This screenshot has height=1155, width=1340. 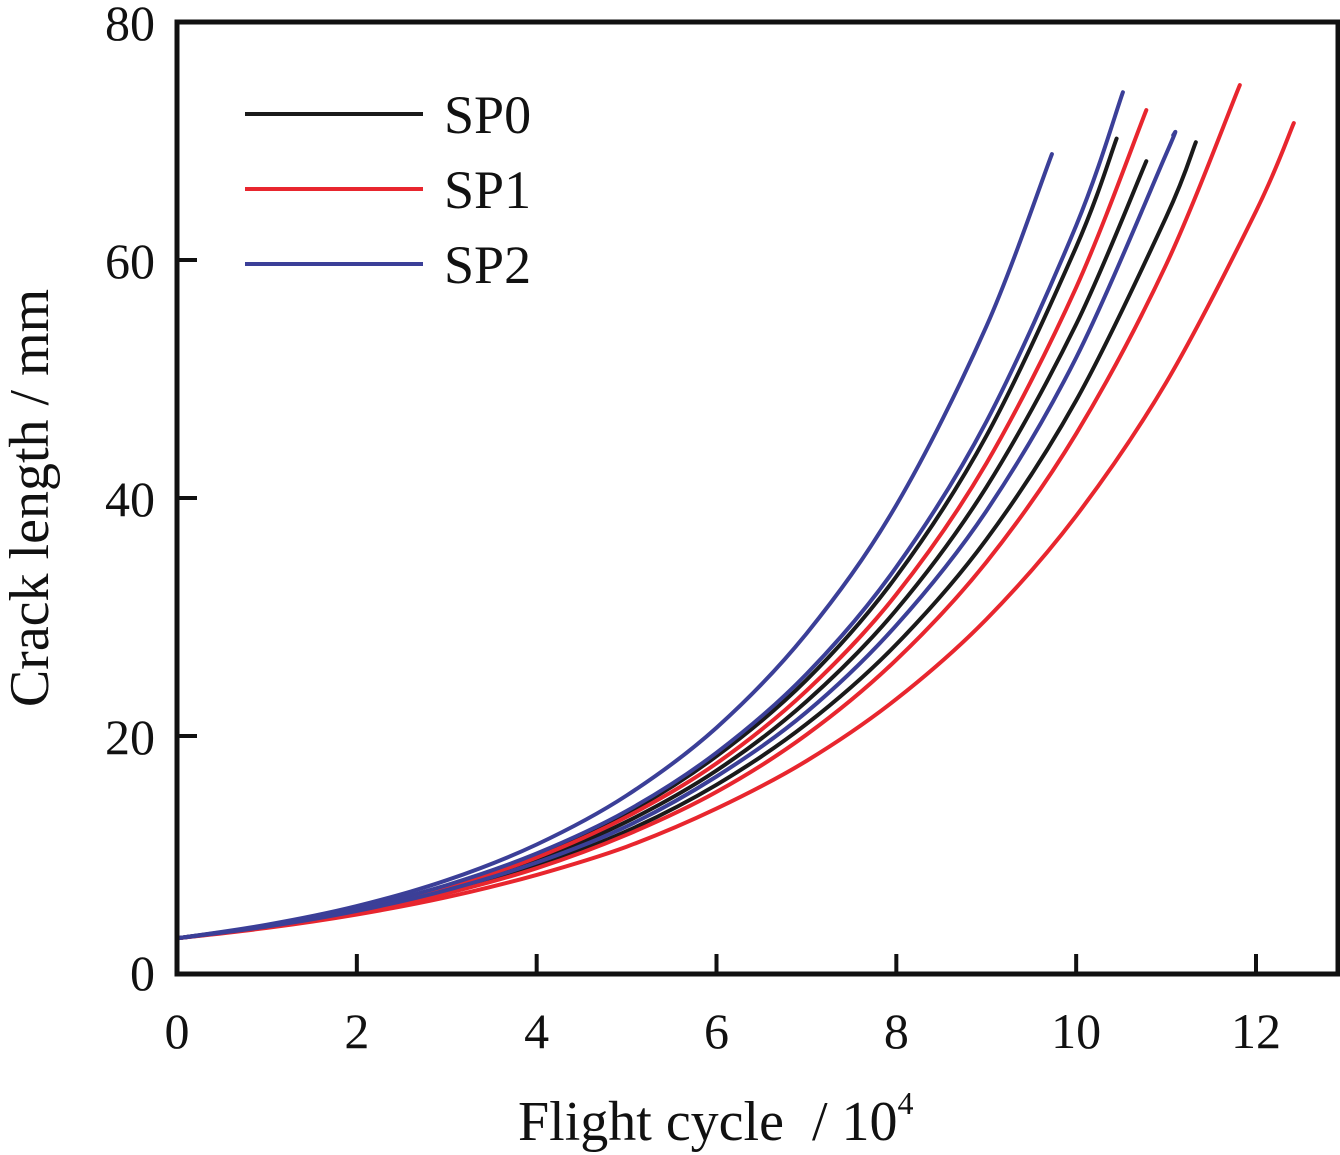 I want to click on x-tick-label: 4, so click(x=536, y=1031).